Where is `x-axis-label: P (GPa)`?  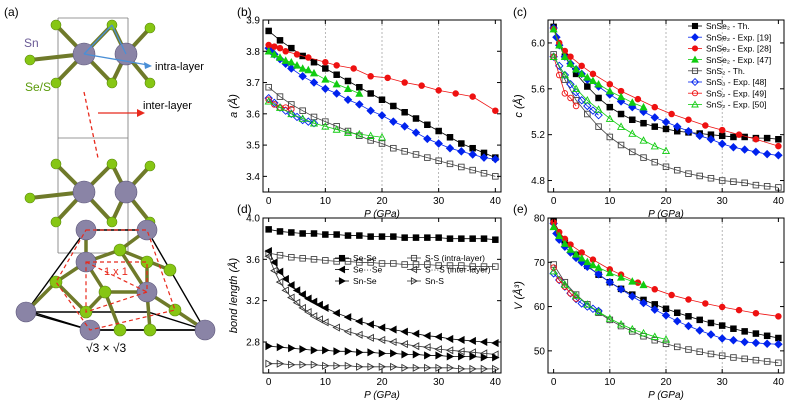 x-axis-label: P (GPa) is located at coordinates (382, 395).